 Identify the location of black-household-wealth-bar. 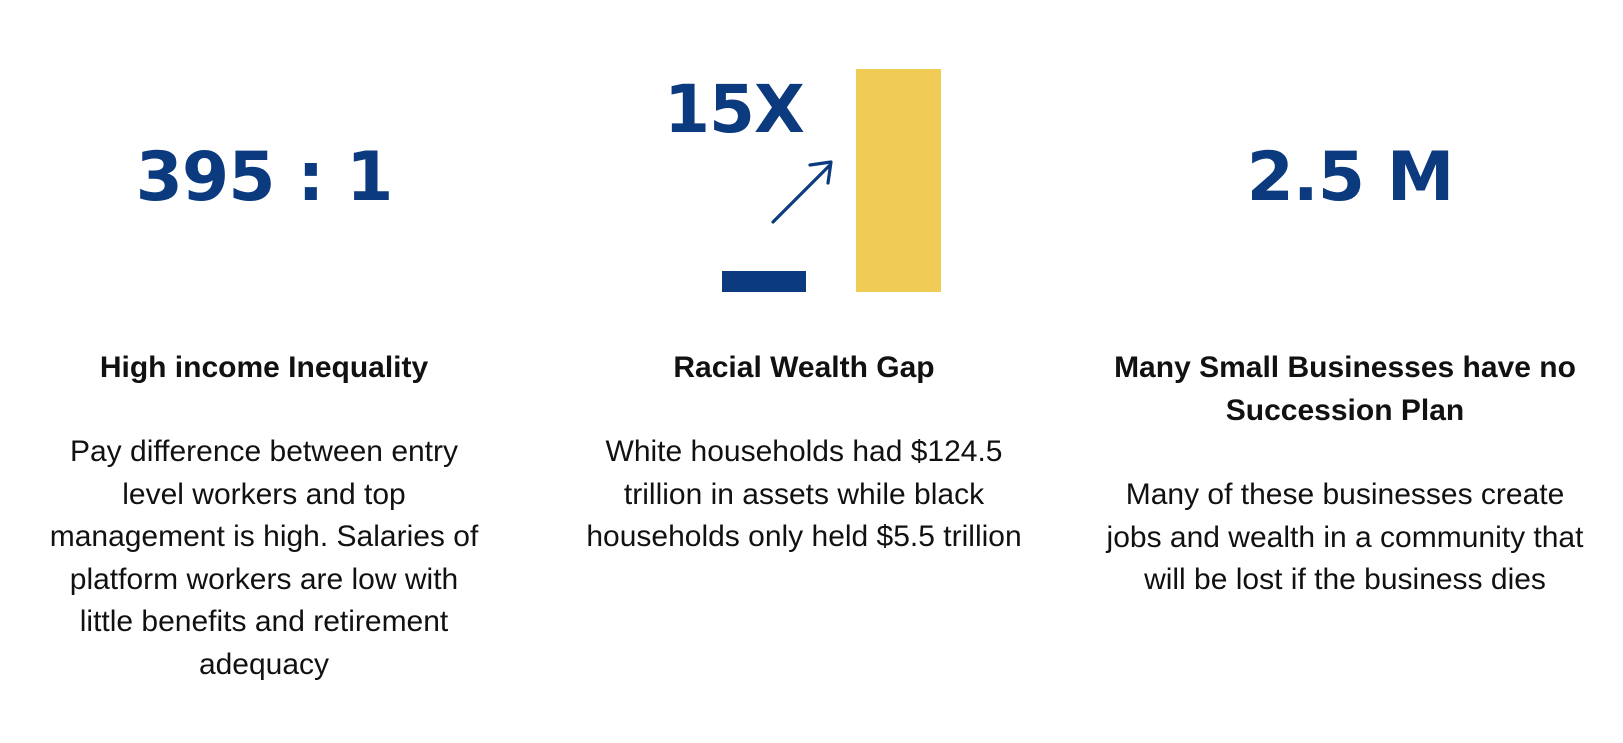
(764, 281).